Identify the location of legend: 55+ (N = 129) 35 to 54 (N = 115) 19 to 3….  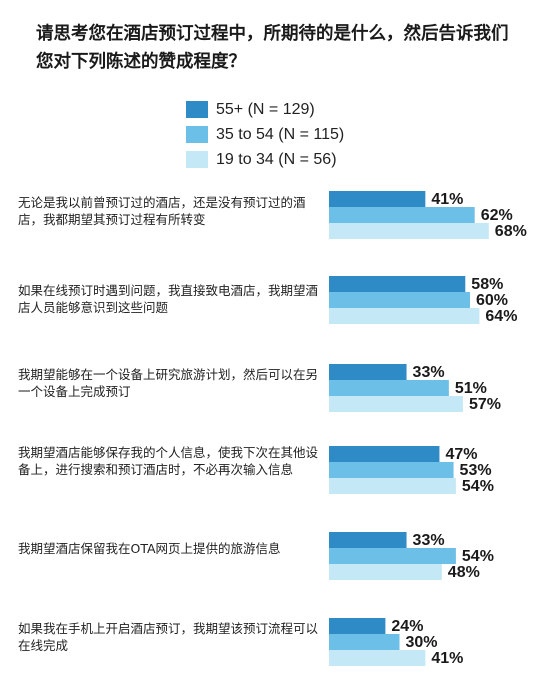
(265, 134).